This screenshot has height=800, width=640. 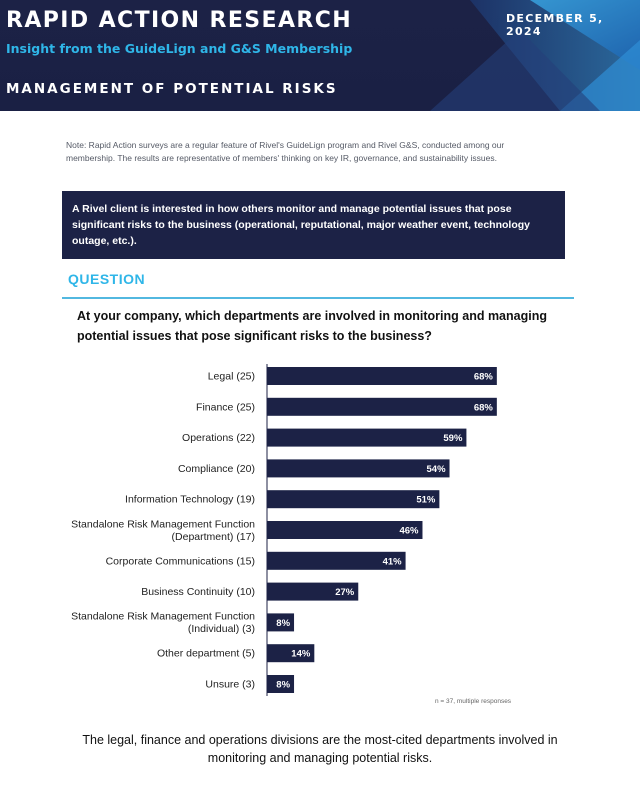 I want to click on category-label: Compliance (20), so click(x=216, y=469).